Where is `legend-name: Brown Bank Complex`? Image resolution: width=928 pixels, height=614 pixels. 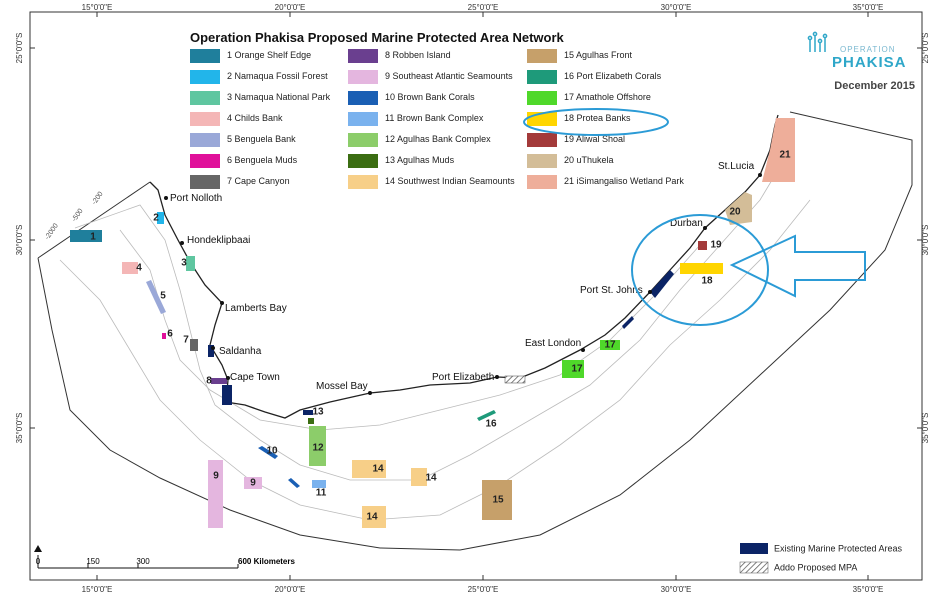 legend-name: Brown Bank Complex is located at coordinates (440, 118).